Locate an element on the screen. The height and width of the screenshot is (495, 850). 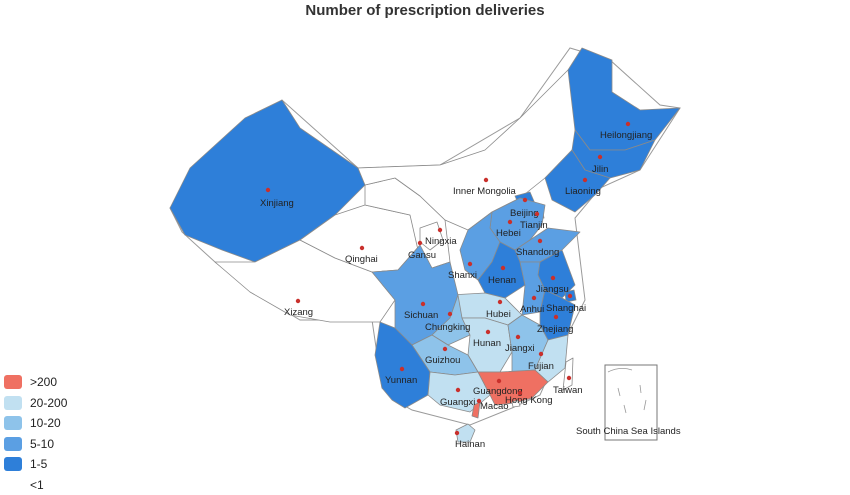
capital-dot-taiwan is located at coordinates (569, 378).